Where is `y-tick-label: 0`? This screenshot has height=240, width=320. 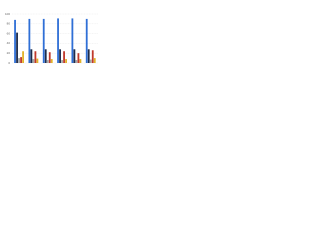
y-tick-label: 0 is located at coordinates (9, 63).